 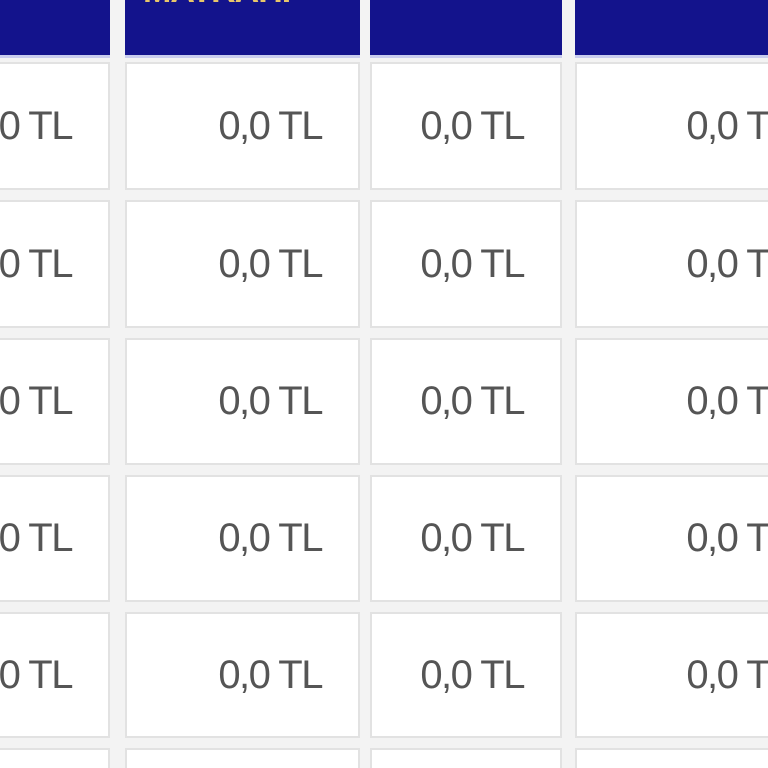 What do you see at coordinates (242, 27) in the screenshot?
I see `column-header: MATRAHI` at bounding box center [242, 27].